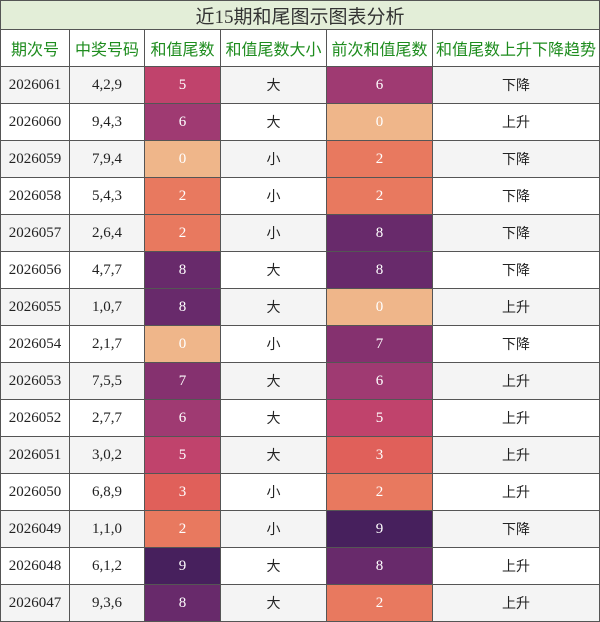 The height and width of the screenshot is (622, 600). Describe the element at coordinates (35, 270) in the screenshot. I see `table-cell: 2026056` at that location.